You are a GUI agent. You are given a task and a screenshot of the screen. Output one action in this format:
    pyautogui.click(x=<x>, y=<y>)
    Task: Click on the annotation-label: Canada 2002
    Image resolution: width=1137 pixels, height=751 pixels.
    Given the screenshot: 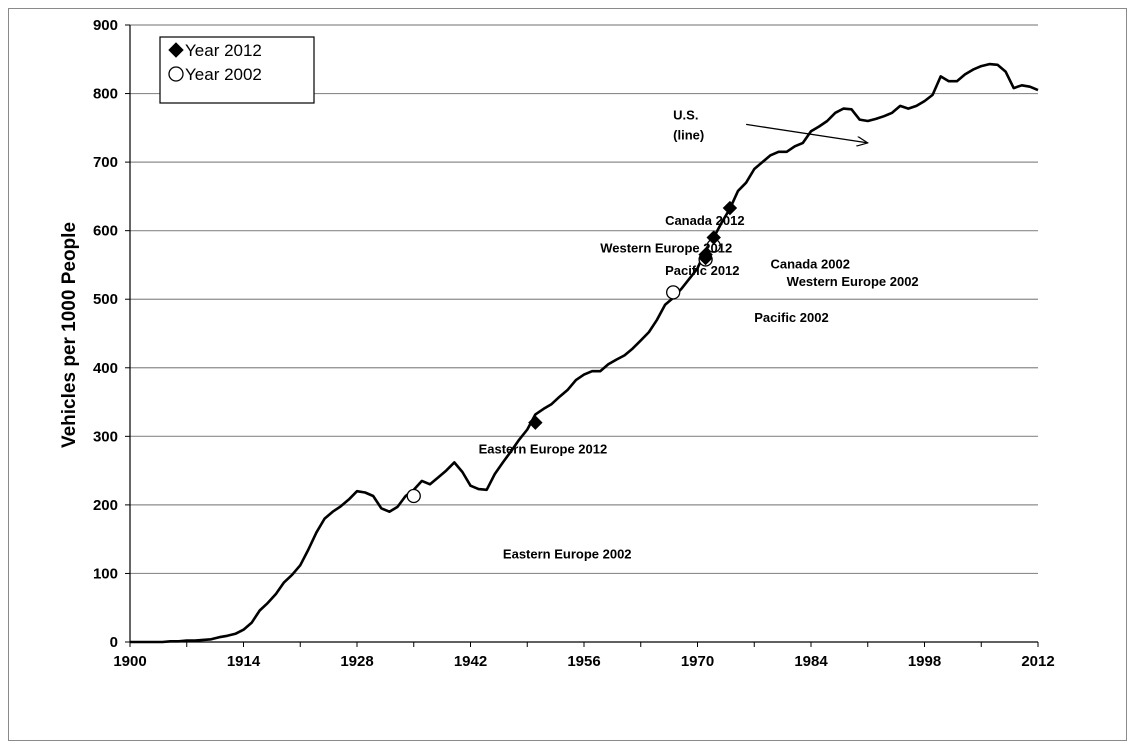 What is the action you would take?
    pyautogui.click(x=810, y=263)
    